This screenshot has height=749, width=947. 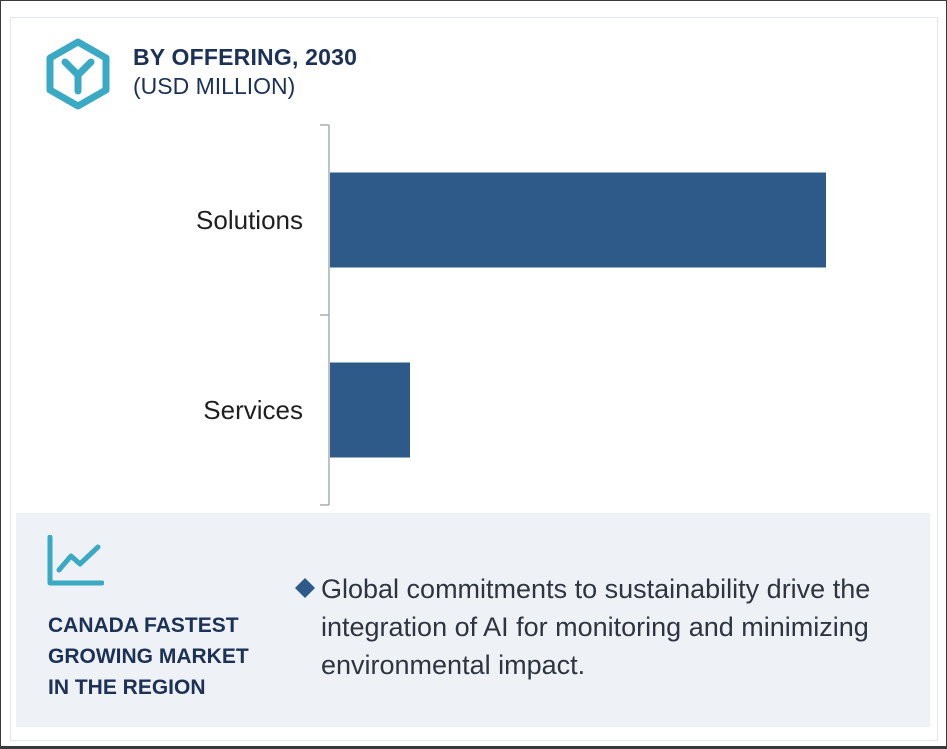 I want to click on region-line: CANADA FASTEST, so click(x=143, y=625).